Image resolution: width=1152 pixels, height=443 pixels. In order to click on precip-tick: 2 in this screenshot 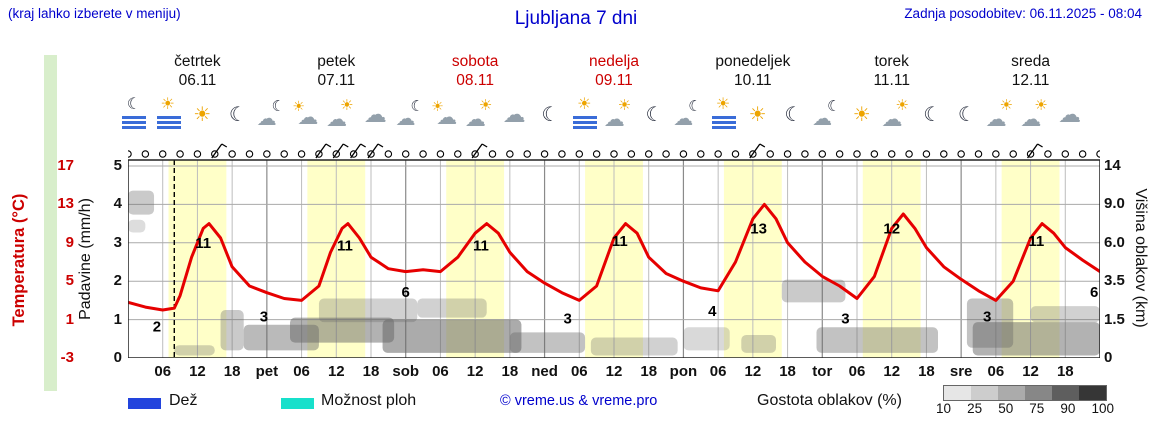, I will do `click(117, 281)`.